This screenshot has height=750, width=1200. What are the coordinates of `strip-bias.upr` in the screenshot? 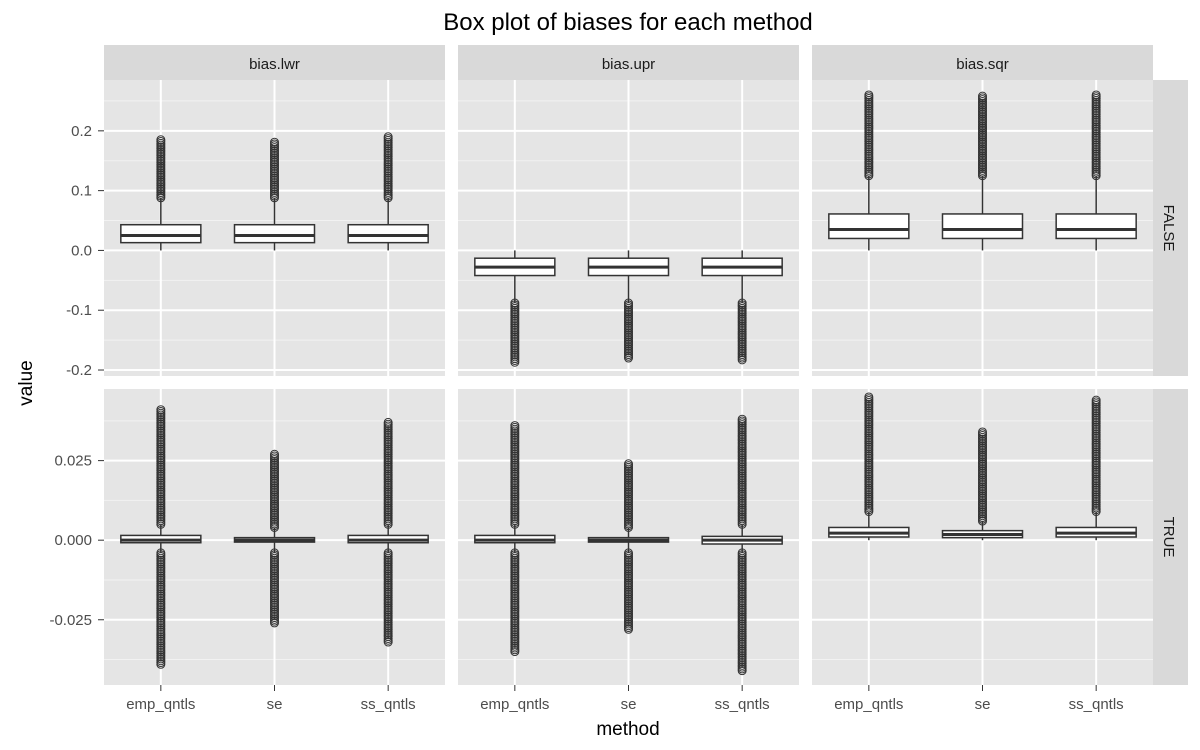 It's located at (628, 62).